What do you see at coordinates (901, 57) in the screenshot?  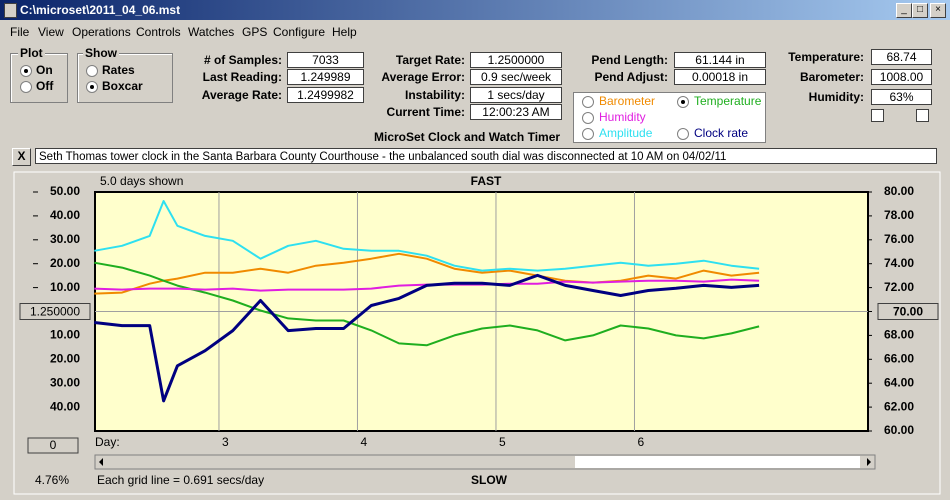 I see `field-value: 68.74` at bounding box center [901, 57].